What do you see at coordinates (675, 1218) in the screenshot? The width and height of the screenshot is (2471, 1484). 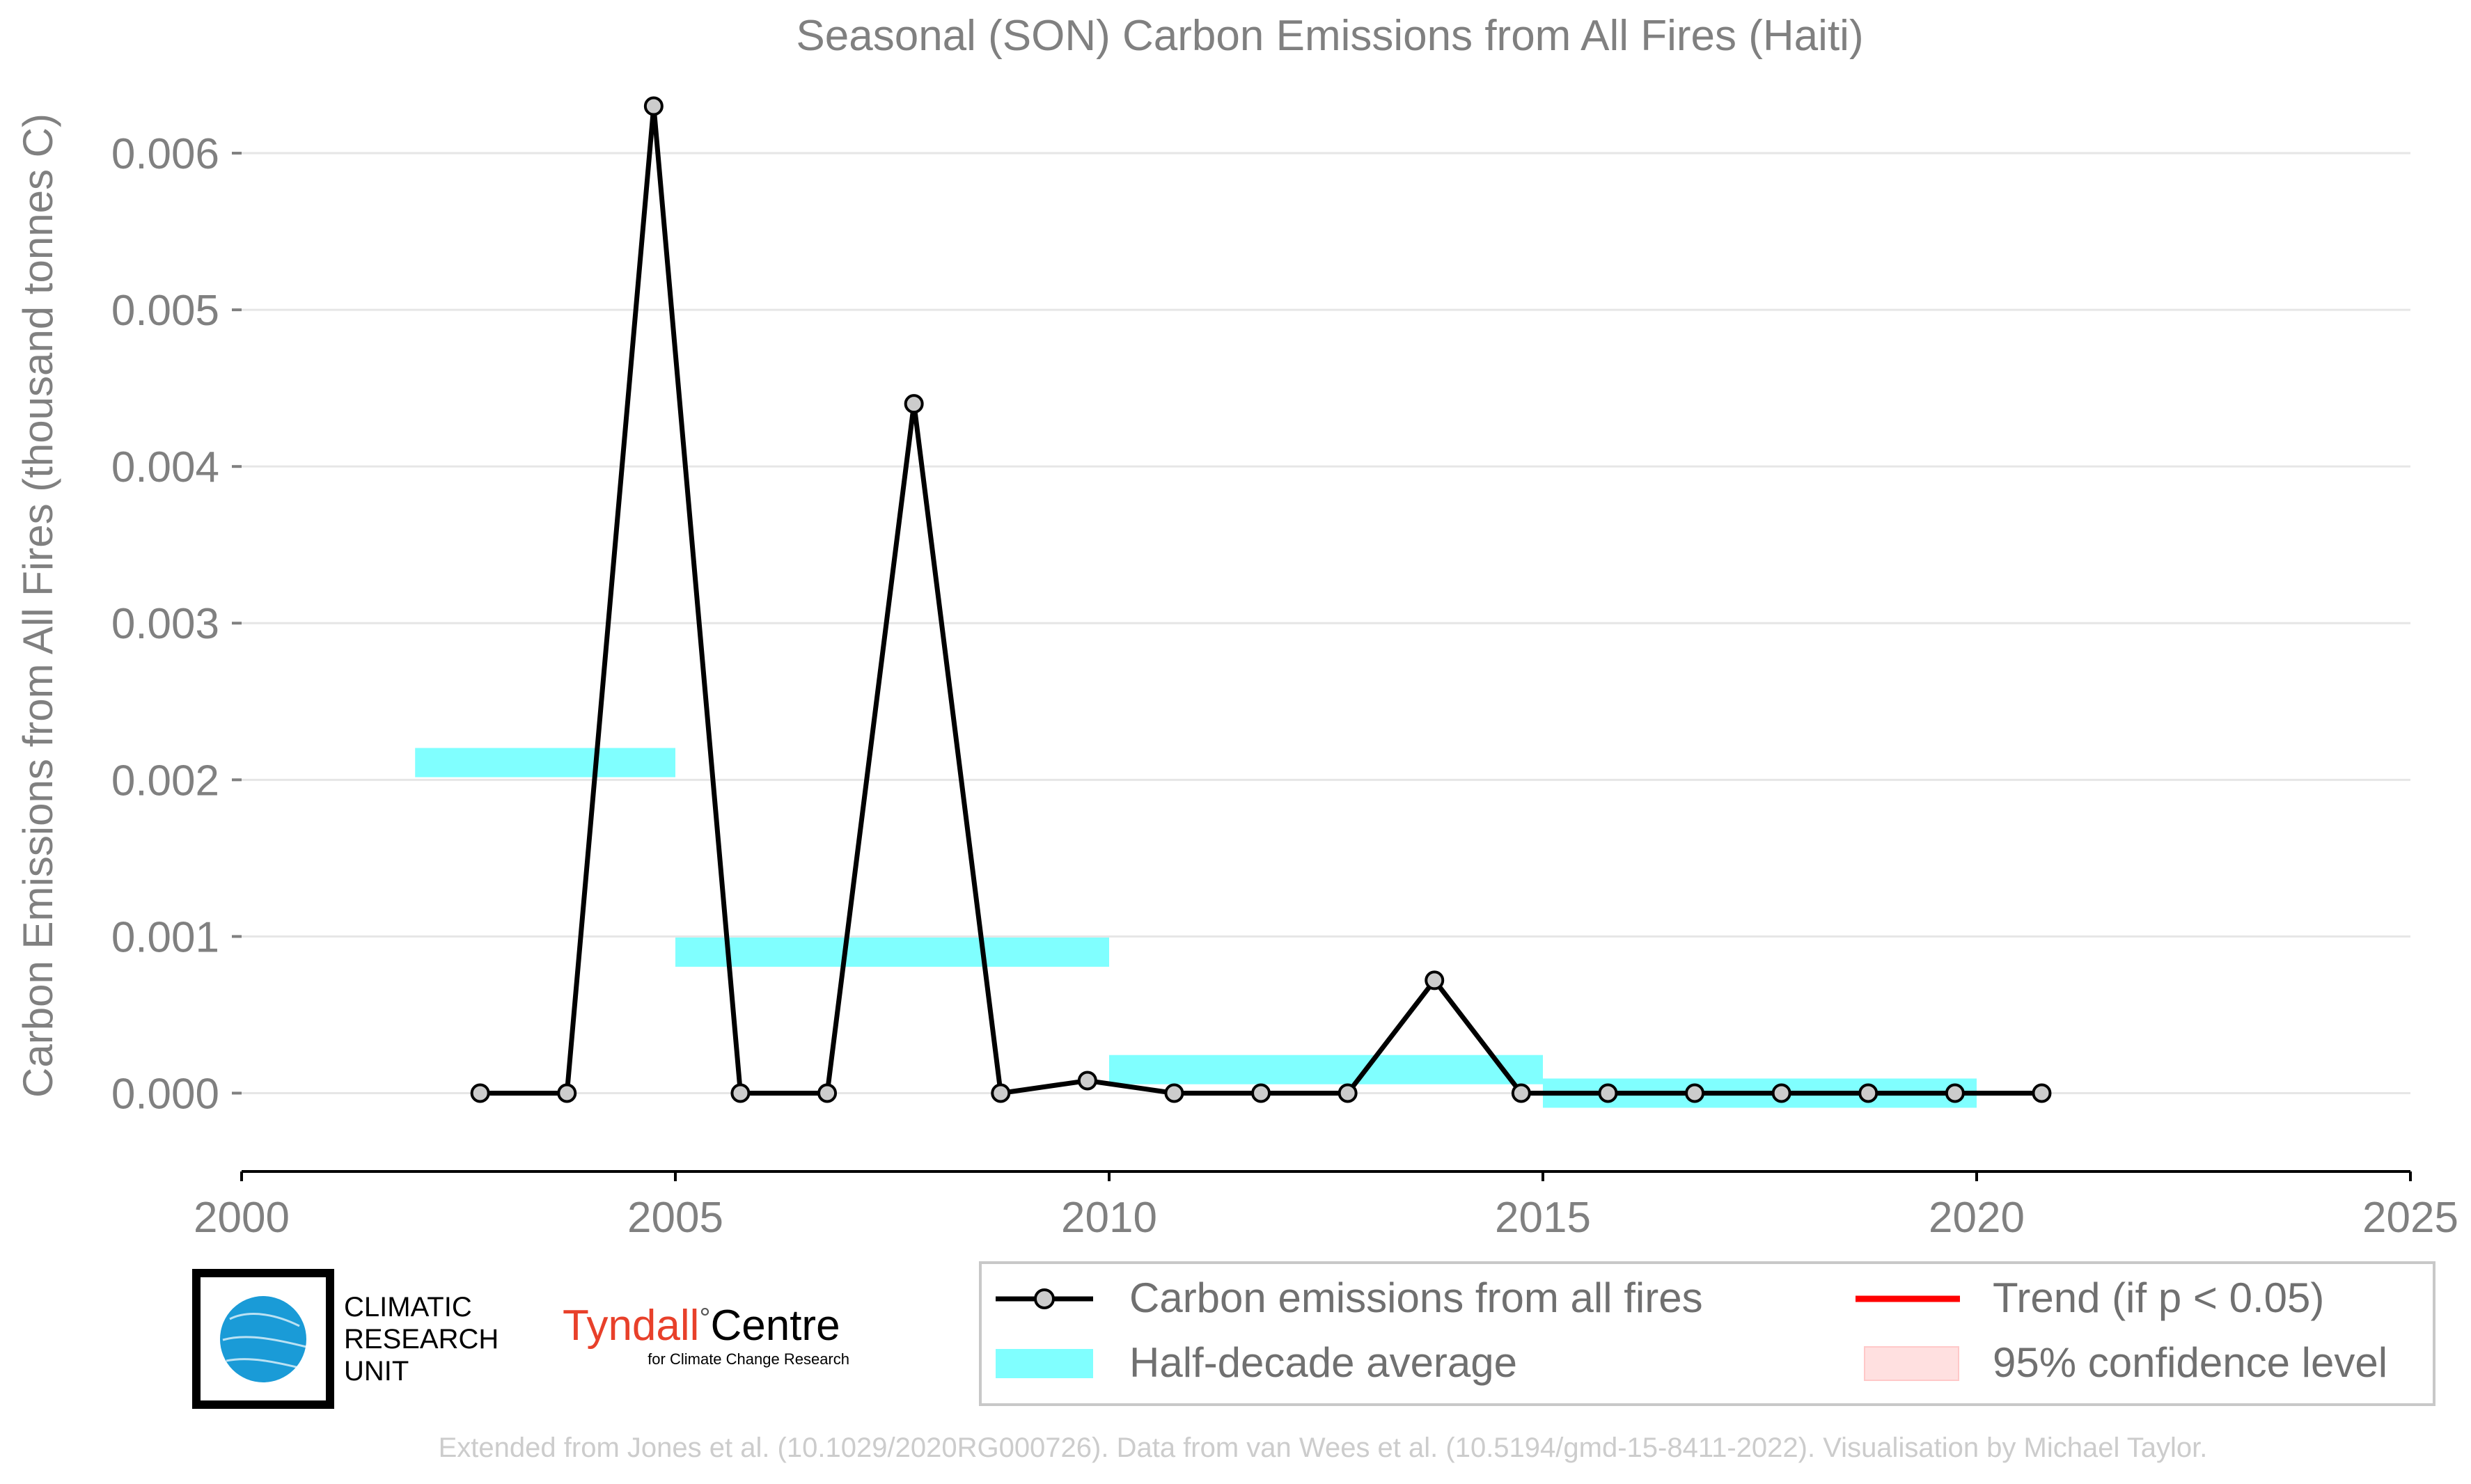 I see `x-tick-label: 2005` at bounding box center [675, 1218].